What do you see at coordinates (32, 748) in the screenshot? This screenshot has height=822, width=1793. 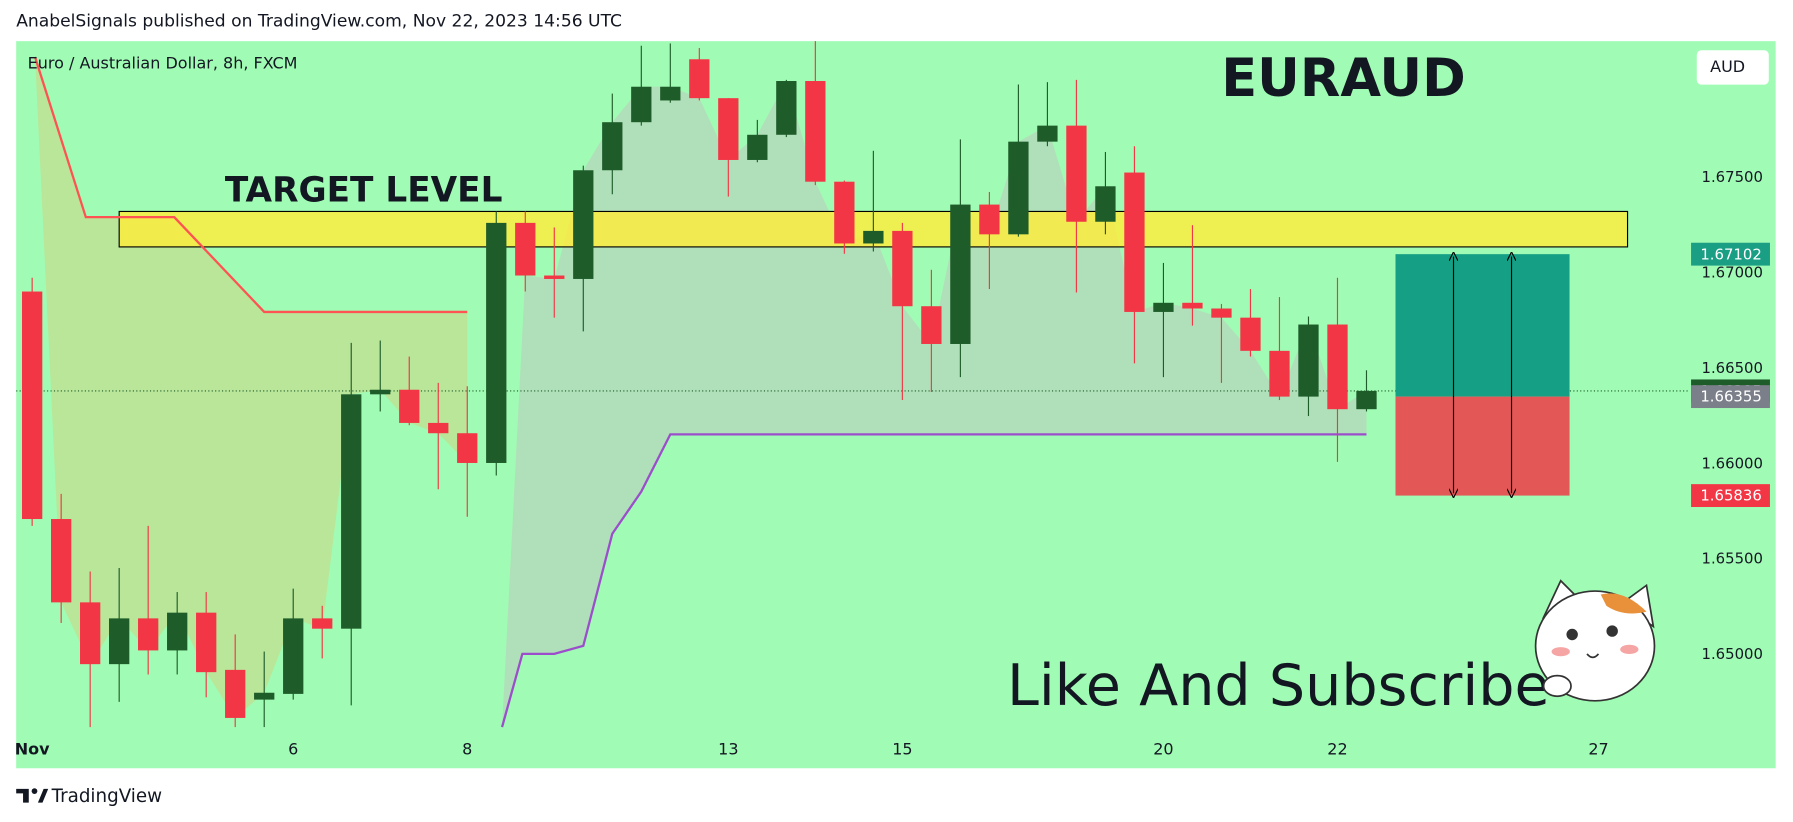 I see `x-tick-label: Nov` at bounding box center [32, 748].